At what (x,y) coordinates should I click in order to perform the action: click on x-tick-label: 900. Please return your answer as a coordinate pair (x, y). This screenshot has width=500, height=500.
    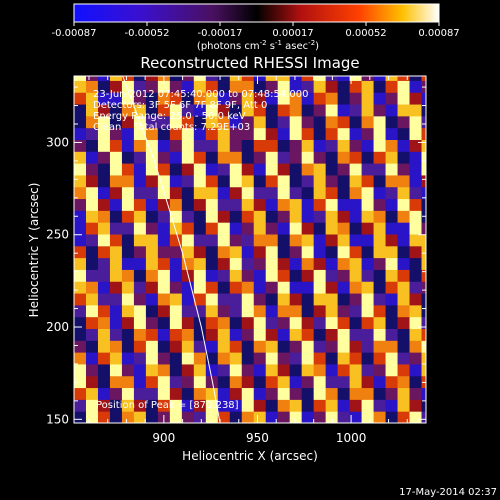
    Looking at the image, I should click on (163, 438).